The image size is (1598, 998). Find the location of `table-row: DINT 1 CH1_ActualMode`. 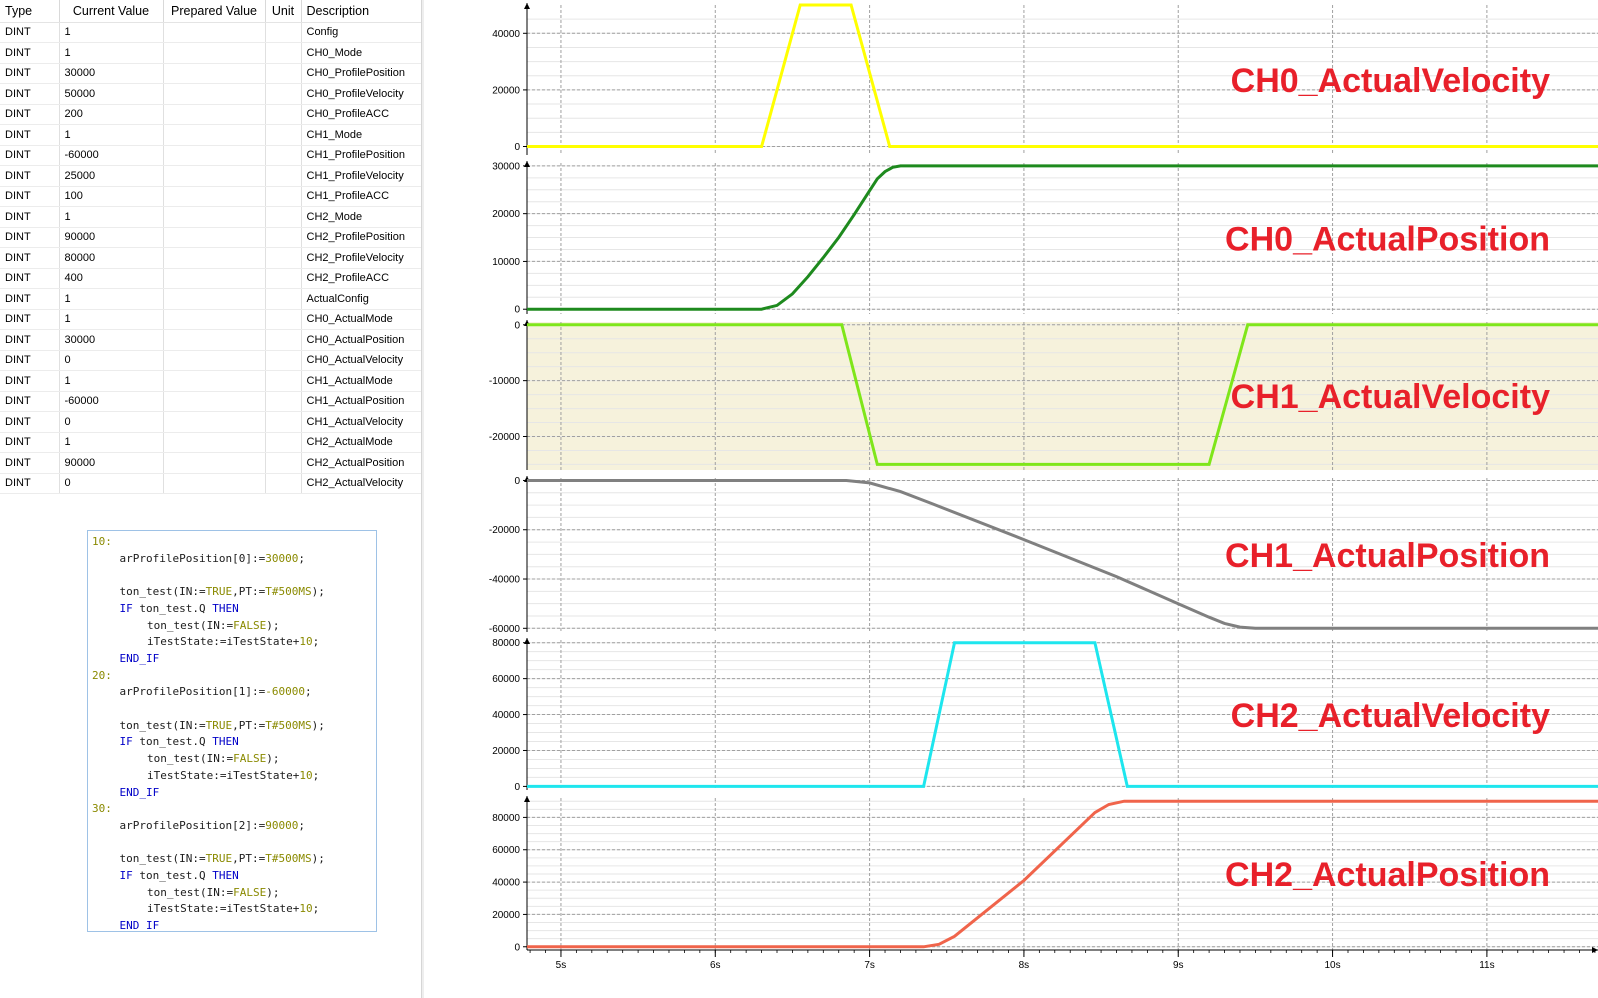

table-row: DINT 1 CH1_ActualMode is located at coordinates (211, 381).